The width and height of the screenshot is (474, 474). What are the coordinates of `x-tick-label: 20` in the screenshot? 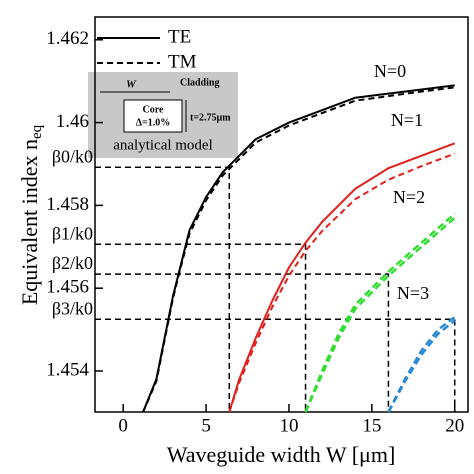 It's located at (454, 425).